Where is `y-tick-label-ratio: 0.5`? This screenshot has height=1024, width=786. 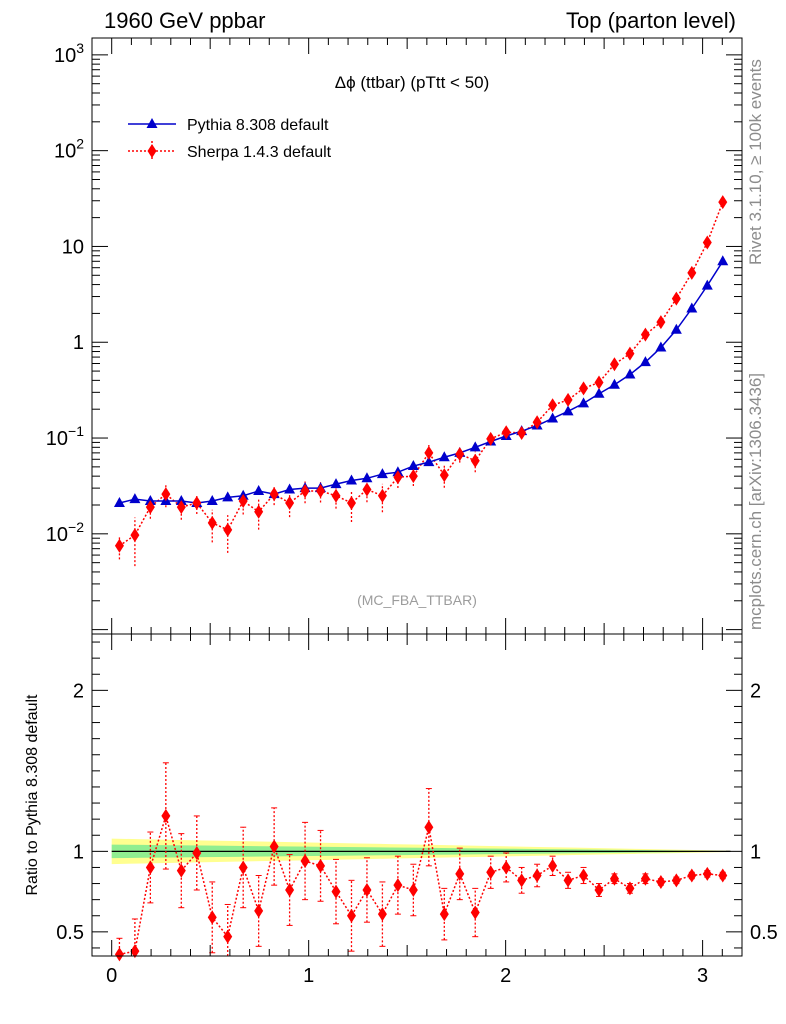 y-tick-label-ratio: 0.5 is located at coordinates (70, 933).